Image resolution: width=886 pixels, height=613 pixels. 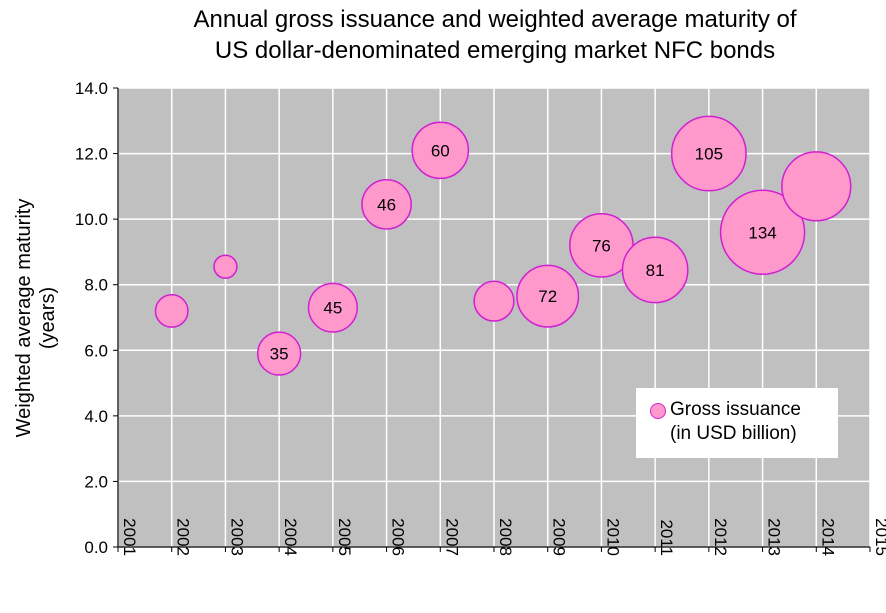 I want to click on x-tick-label: 2004, so click(x=290, y=537).